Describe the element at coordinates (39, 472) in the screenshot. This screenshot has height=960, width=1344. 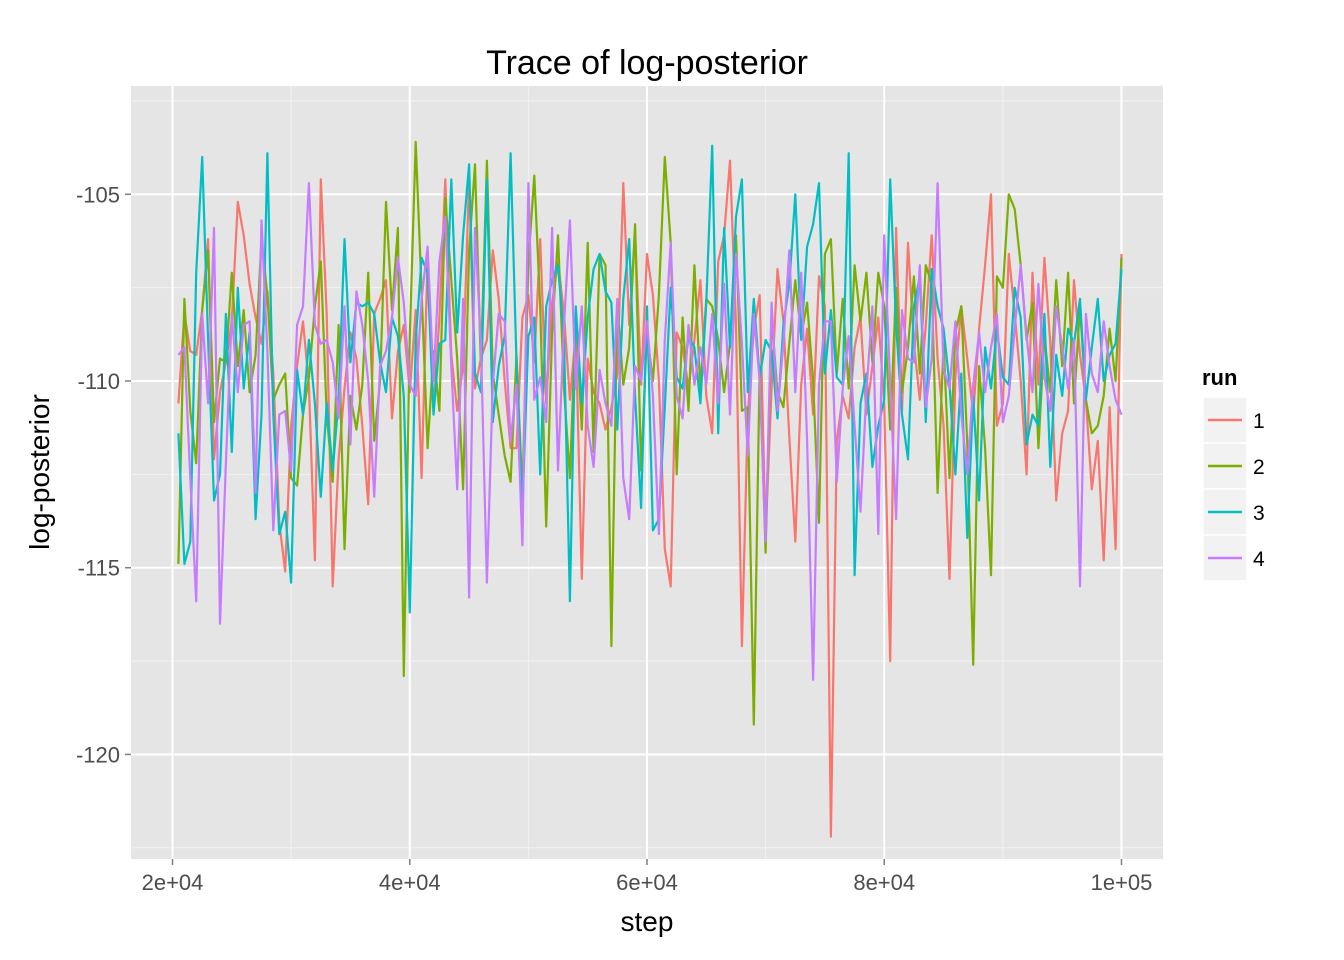
I see `y-axis-title: log-posterior` at that location.